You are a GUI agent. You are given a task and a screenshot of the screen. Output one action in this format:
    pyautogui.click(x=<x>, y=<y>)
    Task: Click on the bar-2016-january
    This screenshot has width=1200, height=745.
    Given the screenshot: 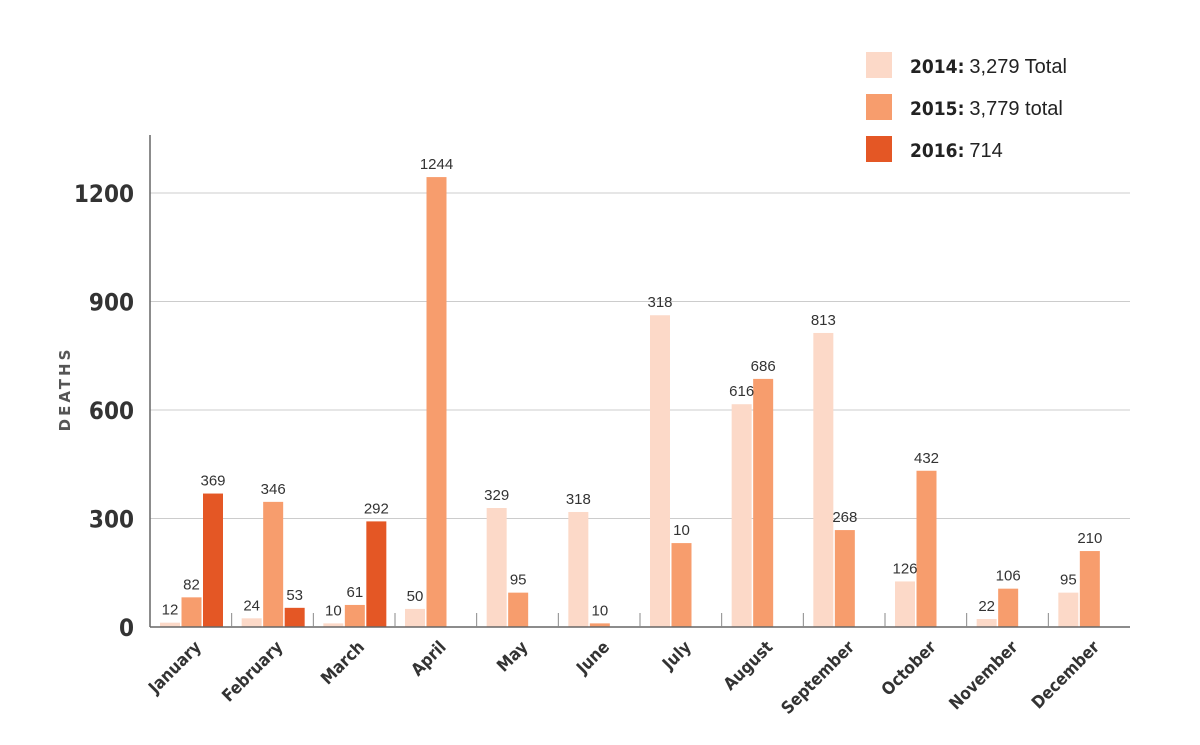 What is the action you would take?
    pyautogui.click(x=213, y=560)
    